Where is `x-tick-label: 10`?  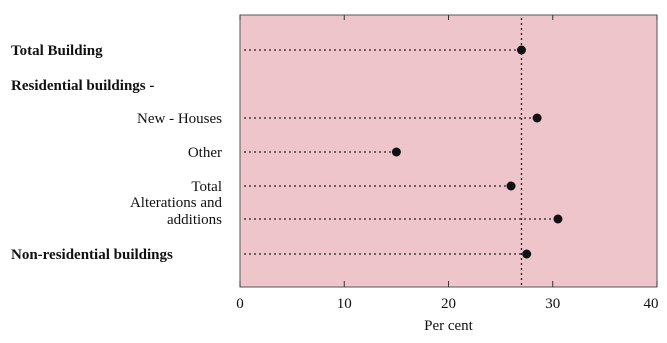 x-tick-label: 10 is located at coordinates (344, 304).